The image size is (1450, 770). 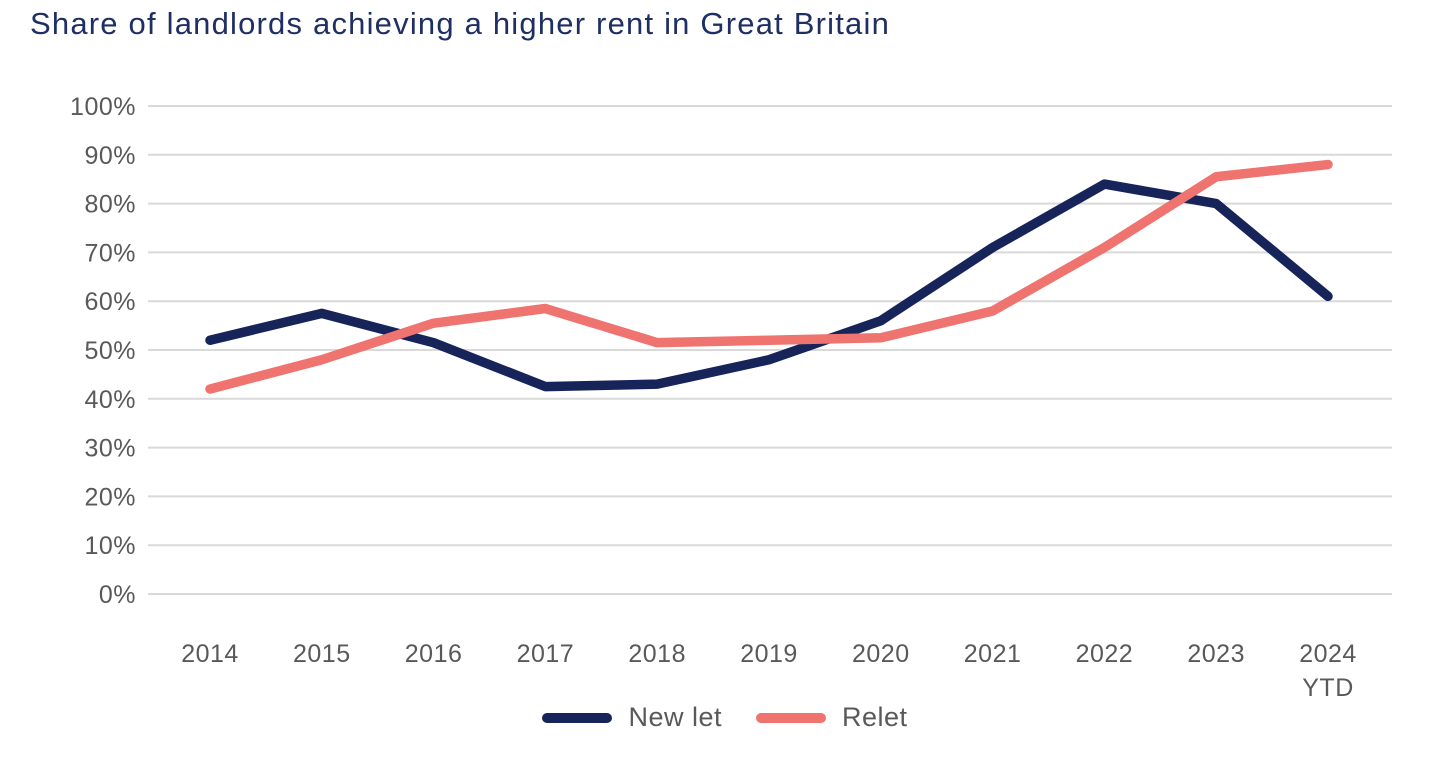 What do you see at coordinates (791, 717) in the screenshot?
I see `relet-line-swatch-icon` at bounding box center [791, 717].